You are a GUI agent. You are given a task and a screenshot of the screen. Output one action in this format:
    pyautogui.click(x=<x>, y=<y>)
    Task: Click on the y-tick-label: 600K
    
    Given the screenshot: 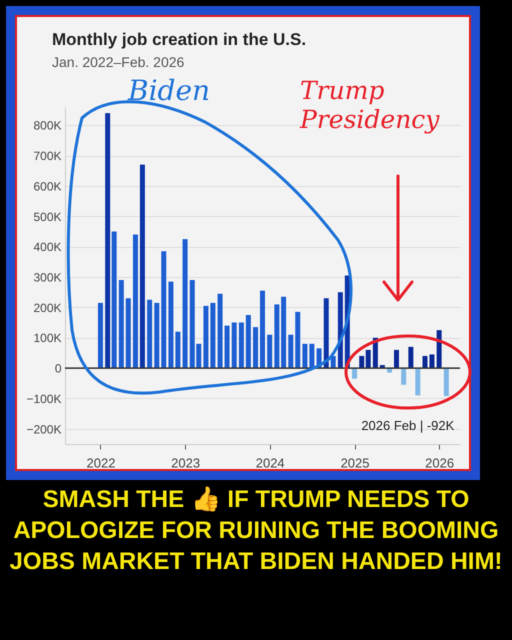 What is the action you would take?
    pyautogui.click(x=47, y=186)
    